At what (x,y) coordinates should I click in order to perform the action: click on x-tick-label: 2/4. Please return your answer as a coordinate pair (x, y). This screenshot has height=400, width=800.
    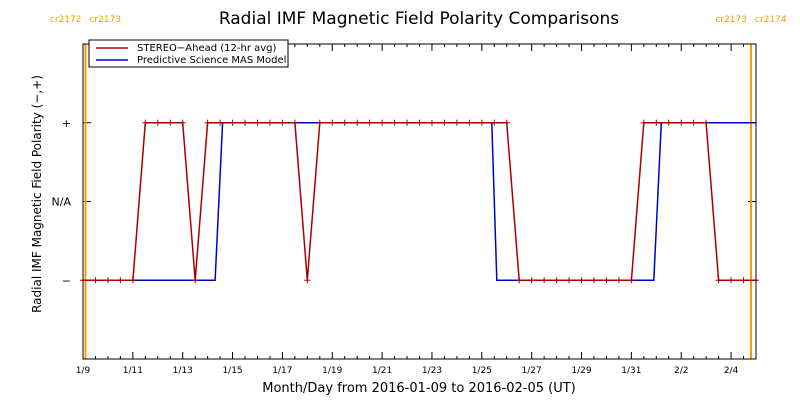
    Looking at the image, I should click on (731, 371).